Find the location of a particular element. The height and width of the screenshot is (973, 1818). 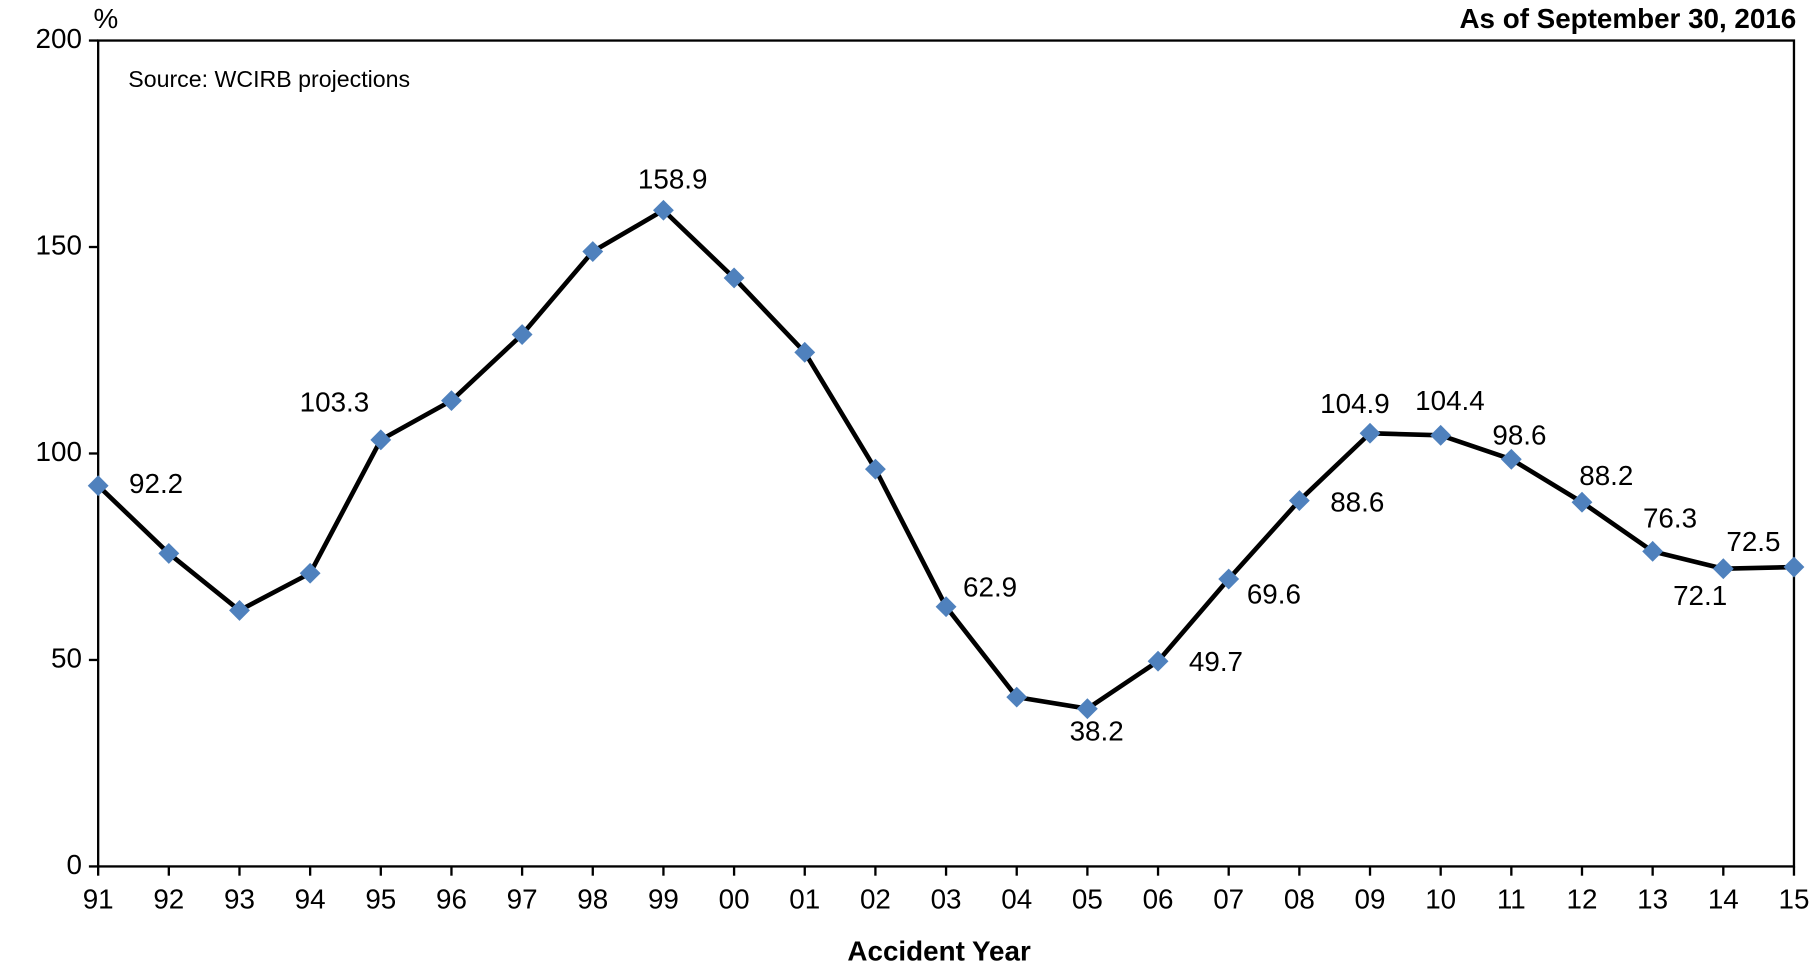

data-label: 49.7 is located at coordinates (1216, 661).